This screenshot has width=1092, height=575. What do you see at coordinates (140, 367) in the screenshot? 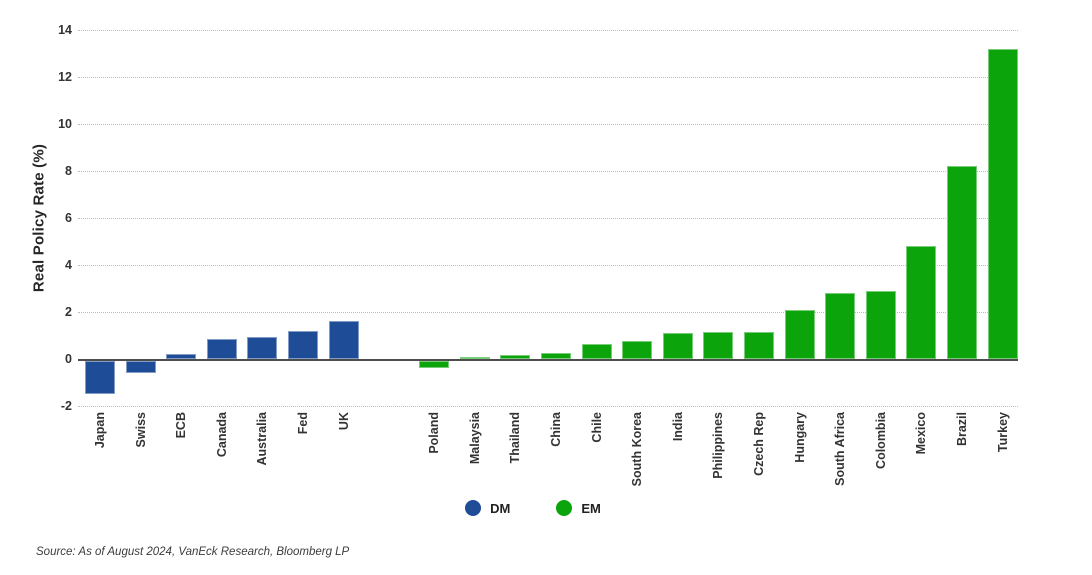
I see `bar-swiss` at bounding box center [140, 367].